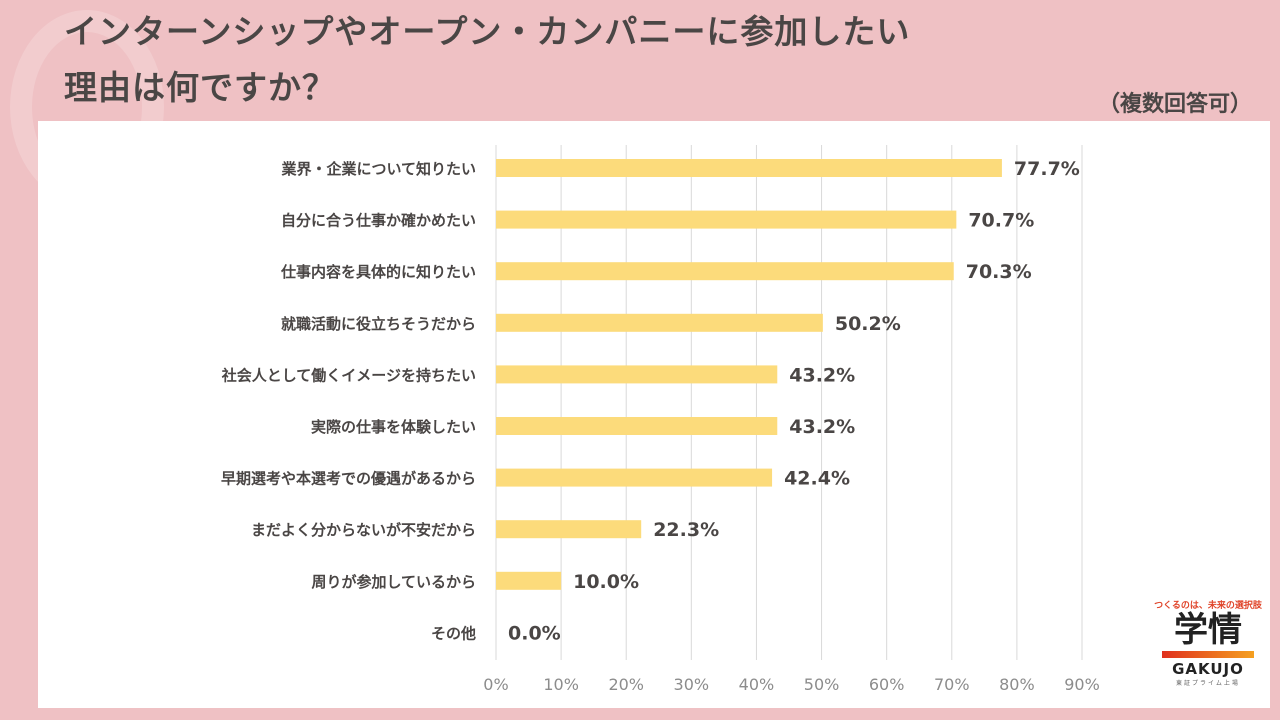 The image size is (1280, 720). Describe the element at coordinates (887, 684) in the screenshot. I see `x-tick-label: 60%` at that location.